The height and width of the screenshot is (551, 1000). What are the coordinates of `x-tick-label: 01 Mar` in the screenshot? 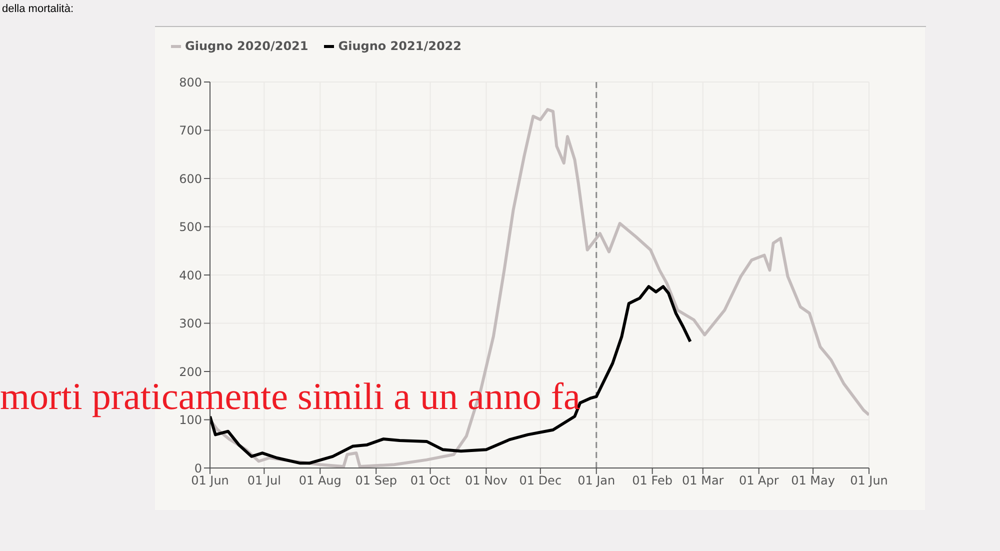 It's located at (703, 481).